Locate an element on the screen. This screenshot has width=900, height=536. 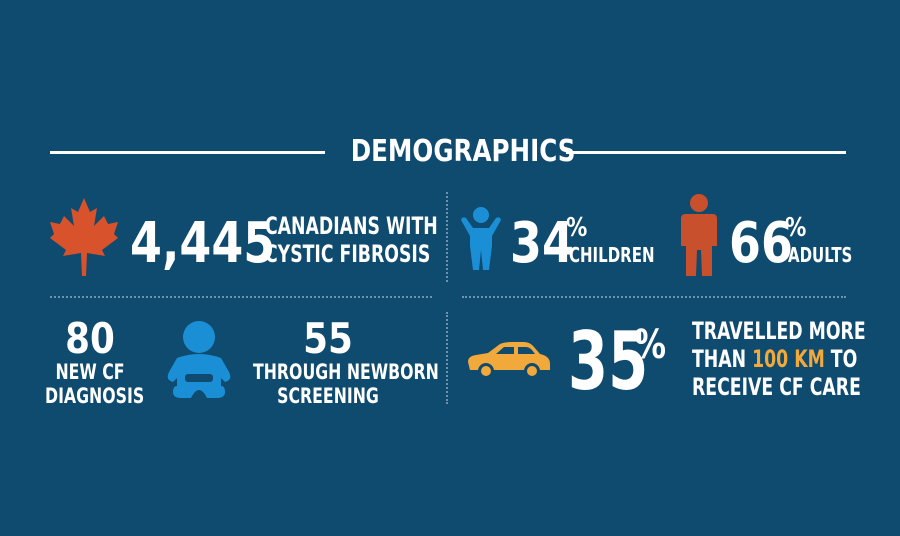
section-title: DEMOGRAPHICS is located at coordinates (463, 151).